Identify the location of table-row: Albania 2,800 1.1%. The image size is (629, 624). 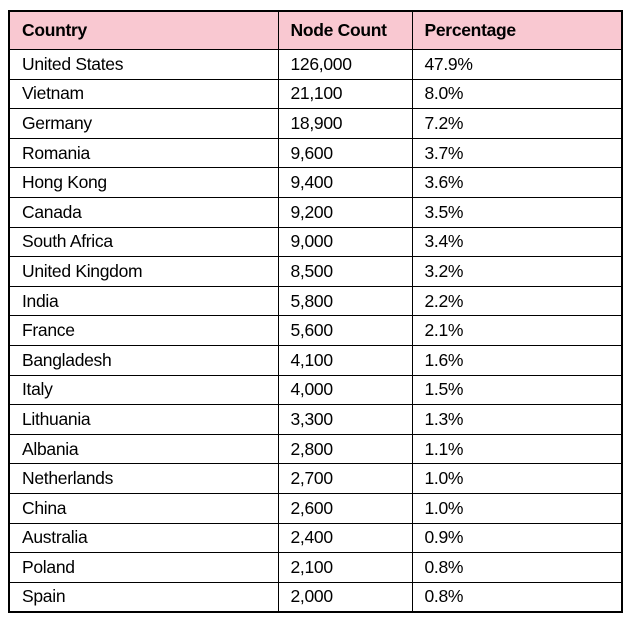
(315, 449).